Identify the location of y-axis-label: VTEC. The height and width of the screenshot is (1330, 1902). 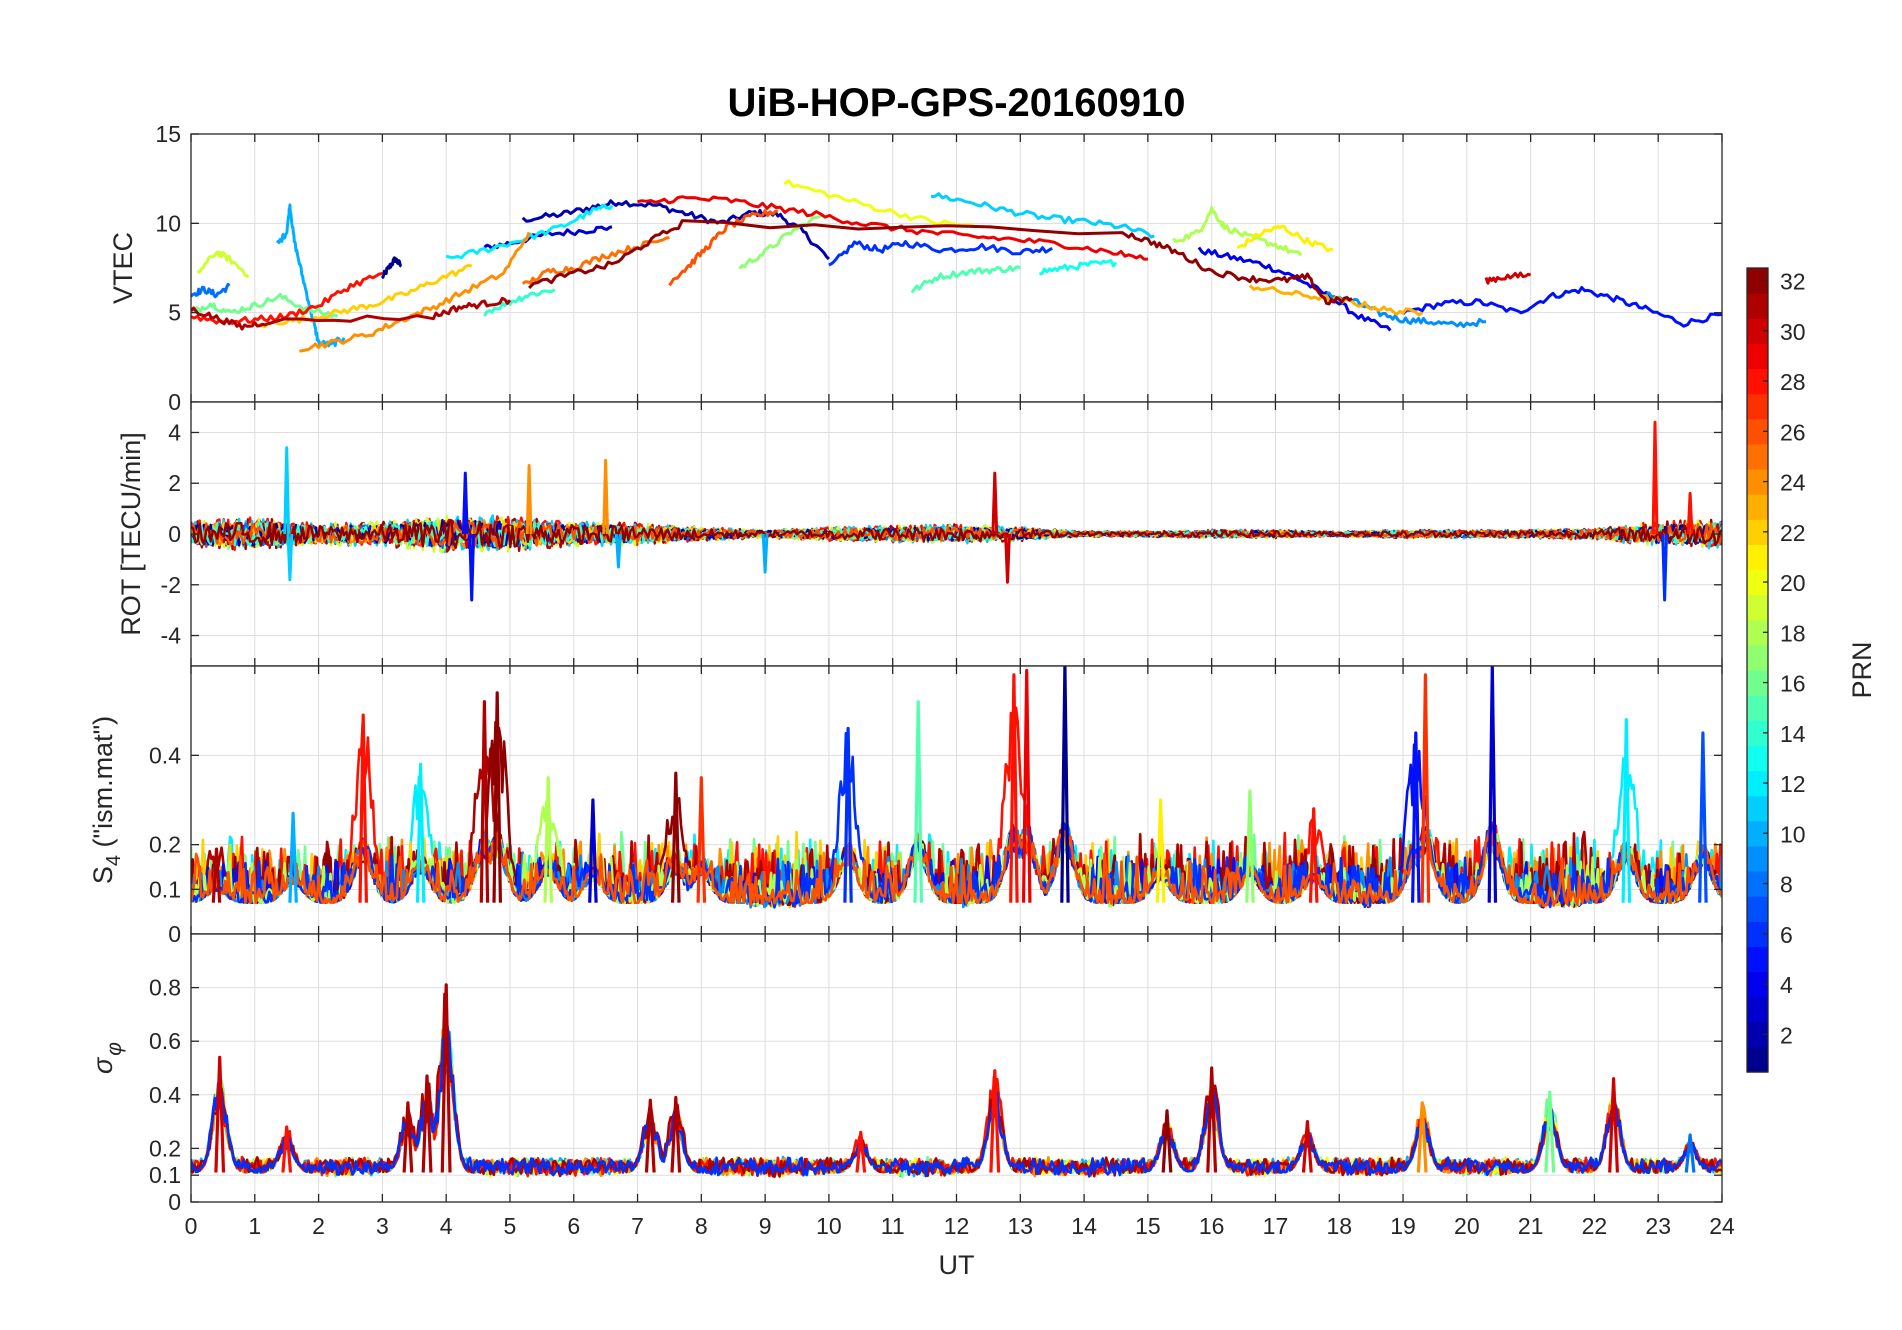
(123, 268).